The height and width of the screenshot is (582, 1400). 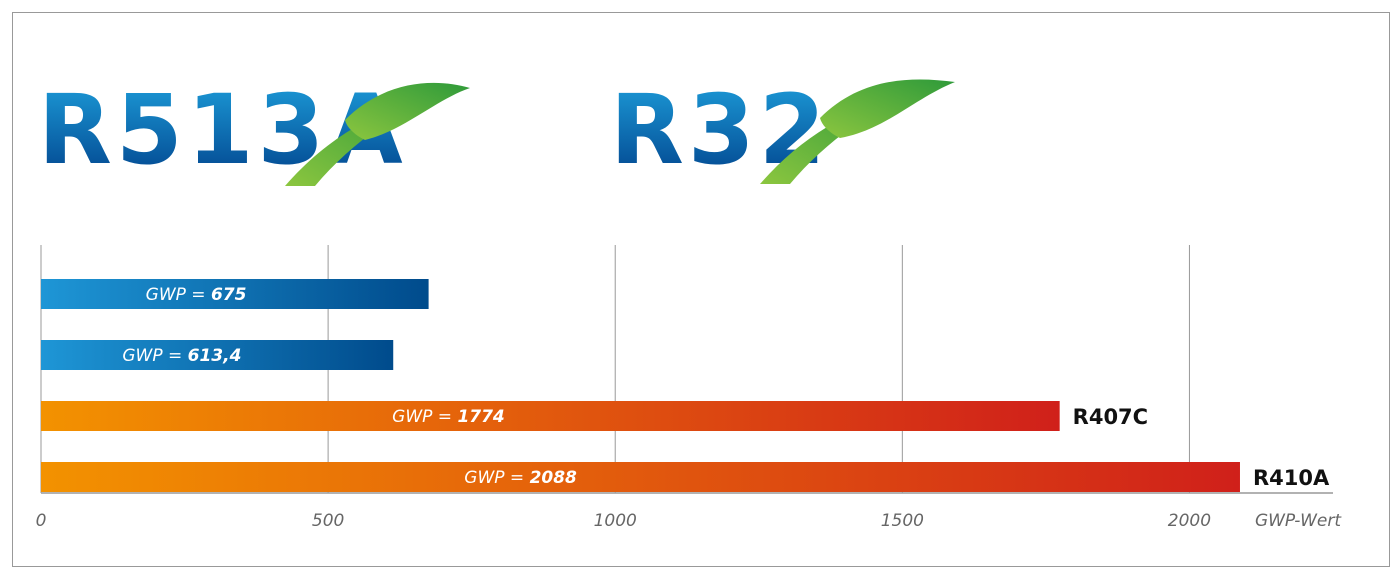 I want to click on x-tick-label: 2000, so click(x=1189, y=521).